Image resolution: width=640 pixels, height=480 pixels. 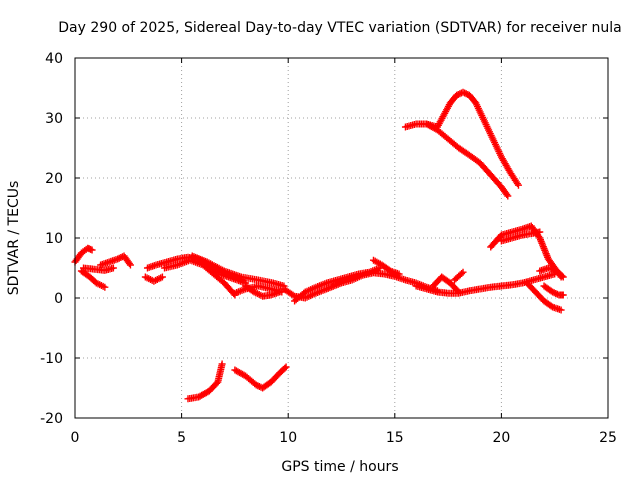 I want to click on y-tick-label: 0, so click(x=58, y=299).